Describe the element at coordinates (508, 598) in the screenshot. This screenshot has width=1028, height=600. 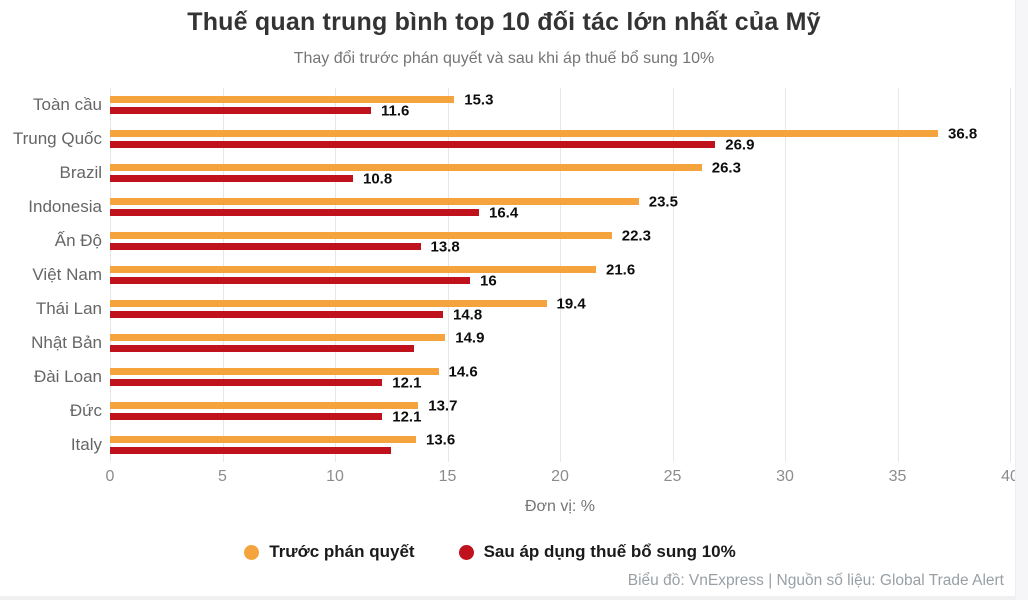
I see `horizontal-scrollbar-track` at that location.